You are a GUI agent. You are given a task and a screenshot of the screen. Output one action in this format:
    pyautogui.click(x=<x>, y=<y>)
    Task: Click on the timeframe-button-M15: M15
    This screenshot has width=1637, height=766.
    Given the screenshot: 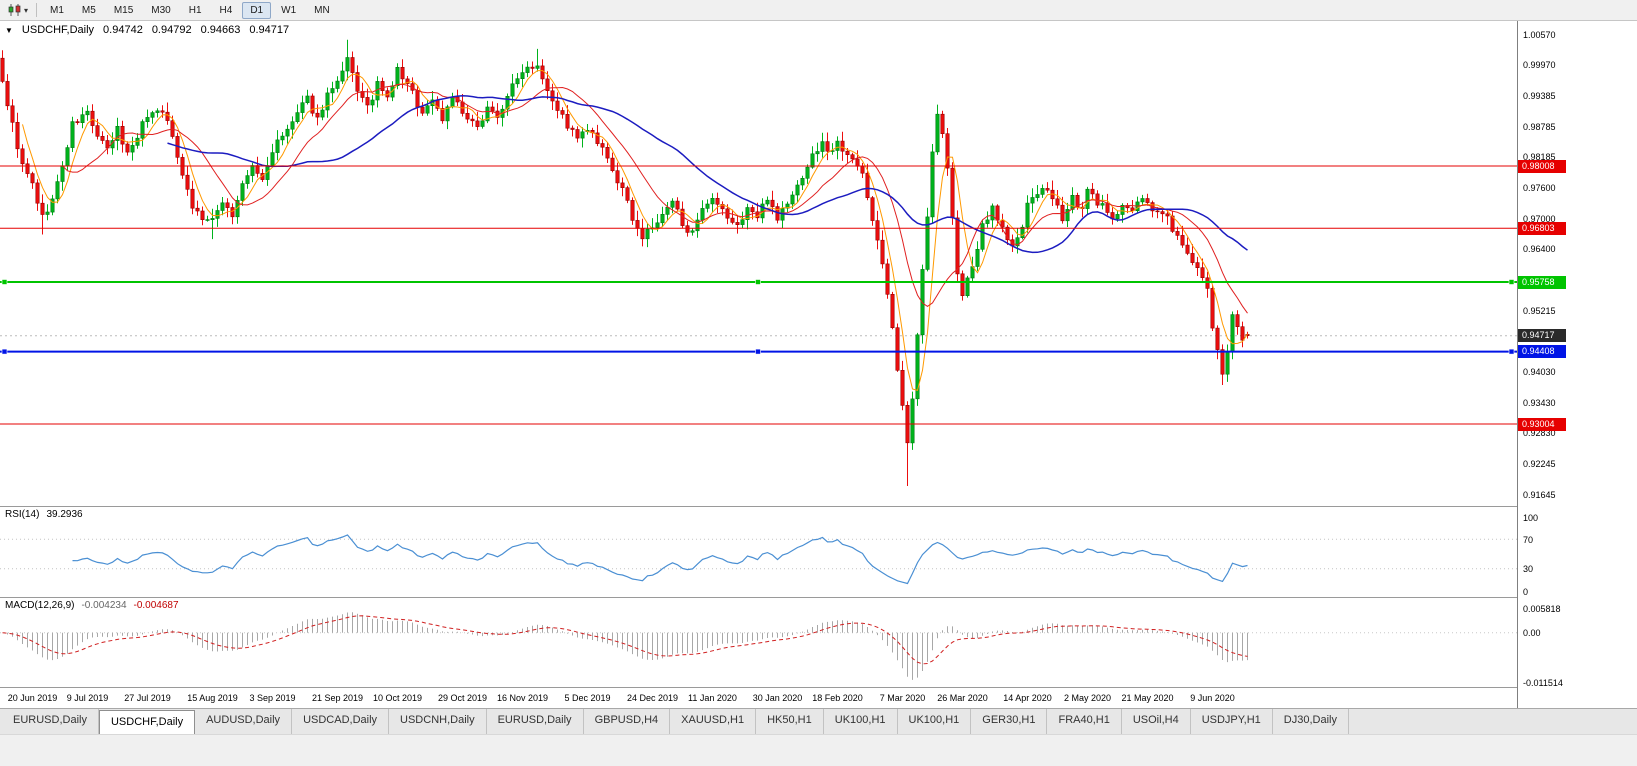 What is the action you would take?
    pyautogui.click(x=123, y=10)
    